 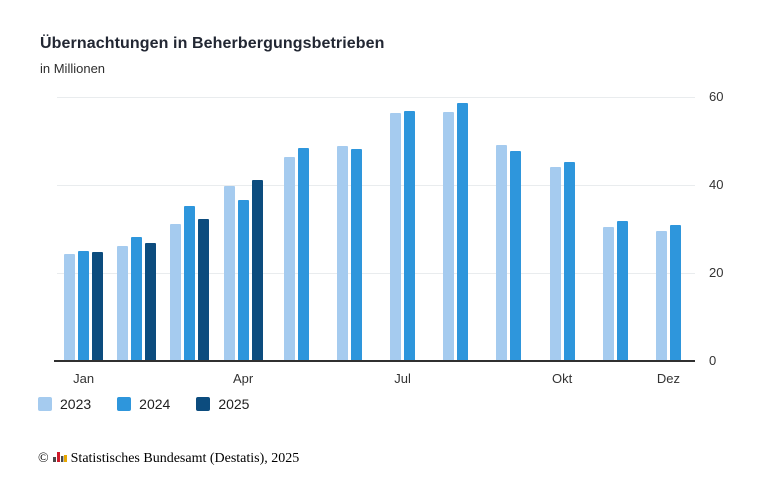 I want to click on bar-2023-Apr, so click(x=229, y=273).